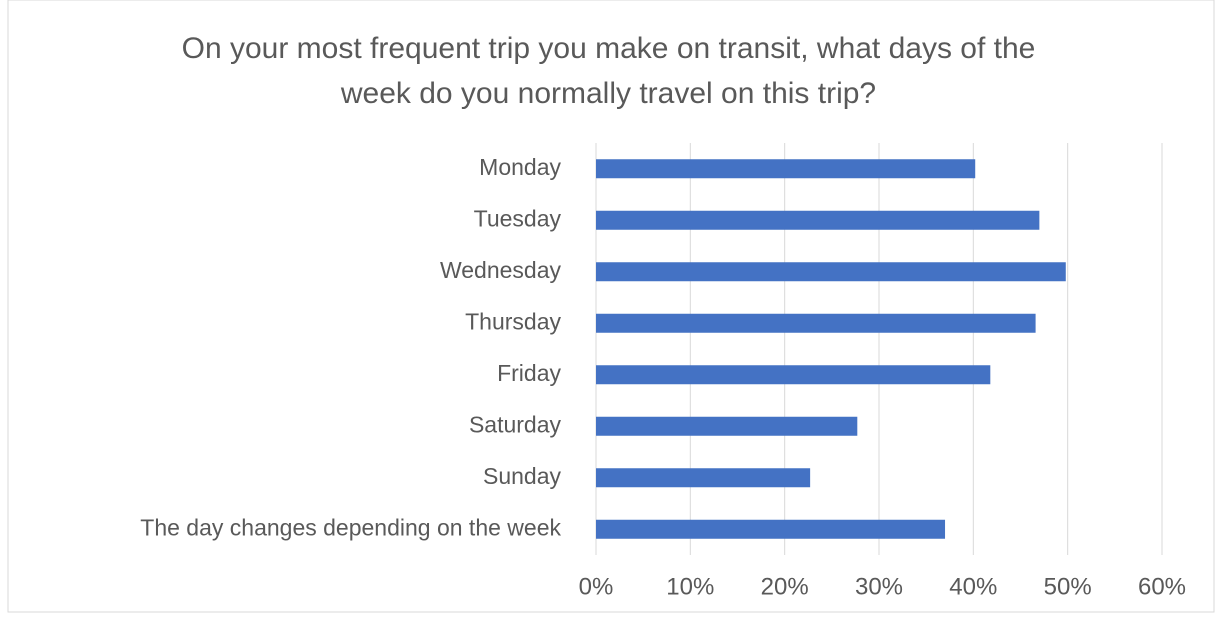 The image size is (1217, 618). I want to click on x-tick-label: 20%, so click(785, 586).